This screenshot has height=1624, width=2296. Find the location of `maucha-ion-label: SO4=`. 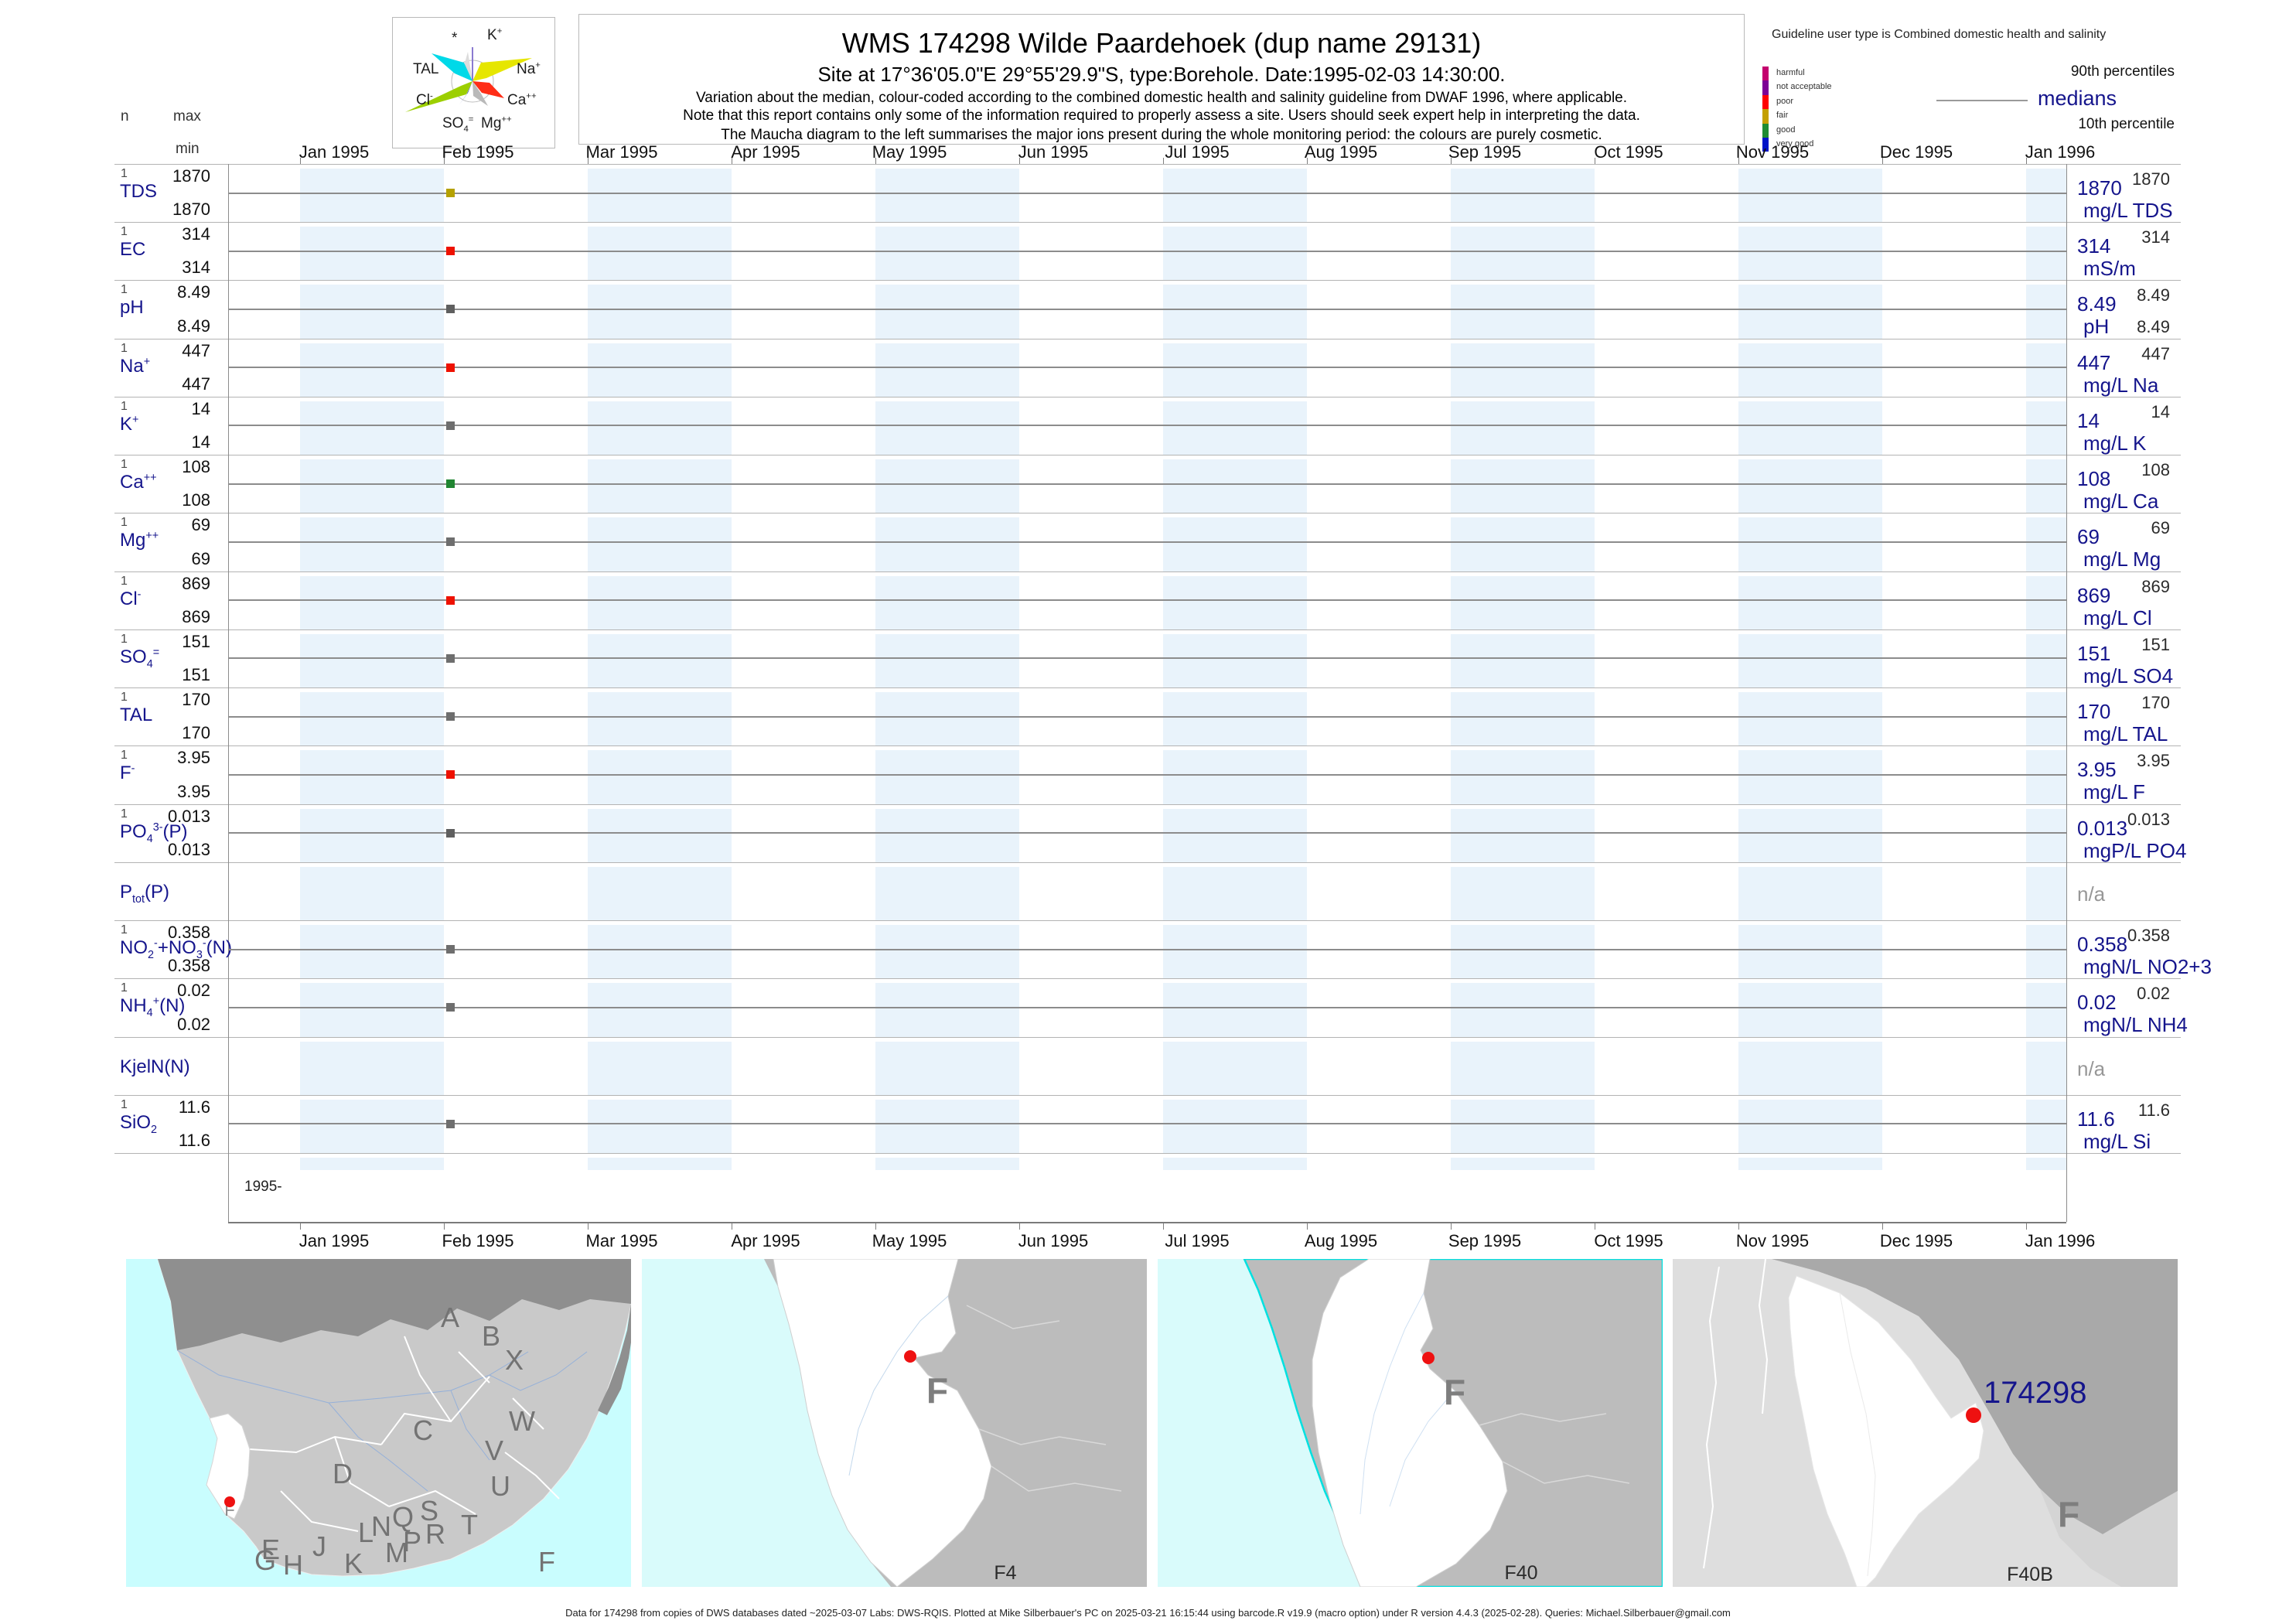

maucha-ion-label: SO4= is located at coordinates (458, 124).